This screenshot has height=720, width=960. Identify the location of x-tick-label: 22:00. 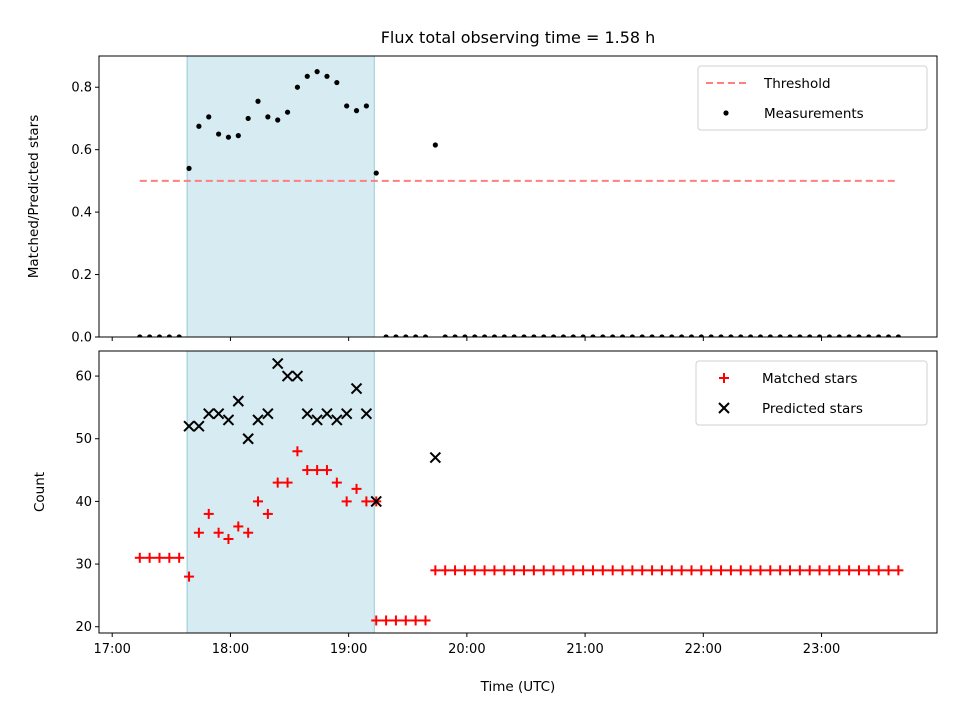
(703, 649).